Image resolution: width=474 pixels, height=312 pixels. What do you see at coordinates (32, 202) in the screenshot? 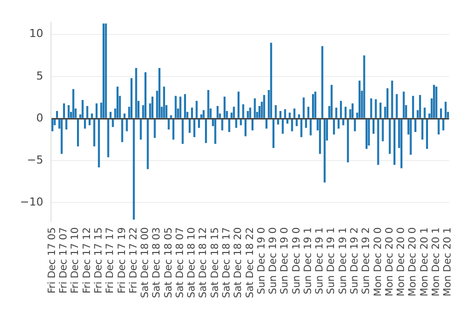
I see `y-tick-label: −10` at bounding box center [32, 202].